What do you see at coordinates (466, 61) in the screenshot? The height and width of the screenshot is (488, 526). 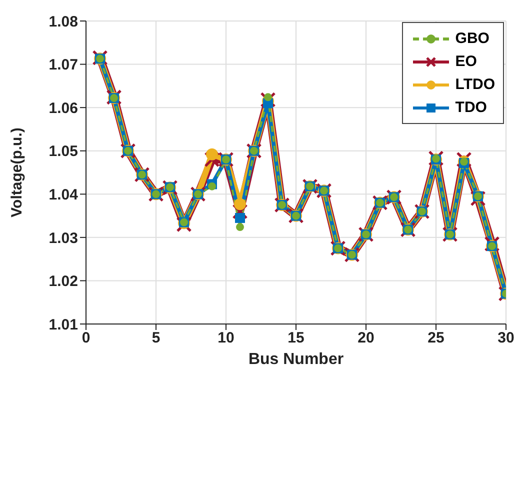 I see `legend-label: EO` at bounding box center [466, 61].